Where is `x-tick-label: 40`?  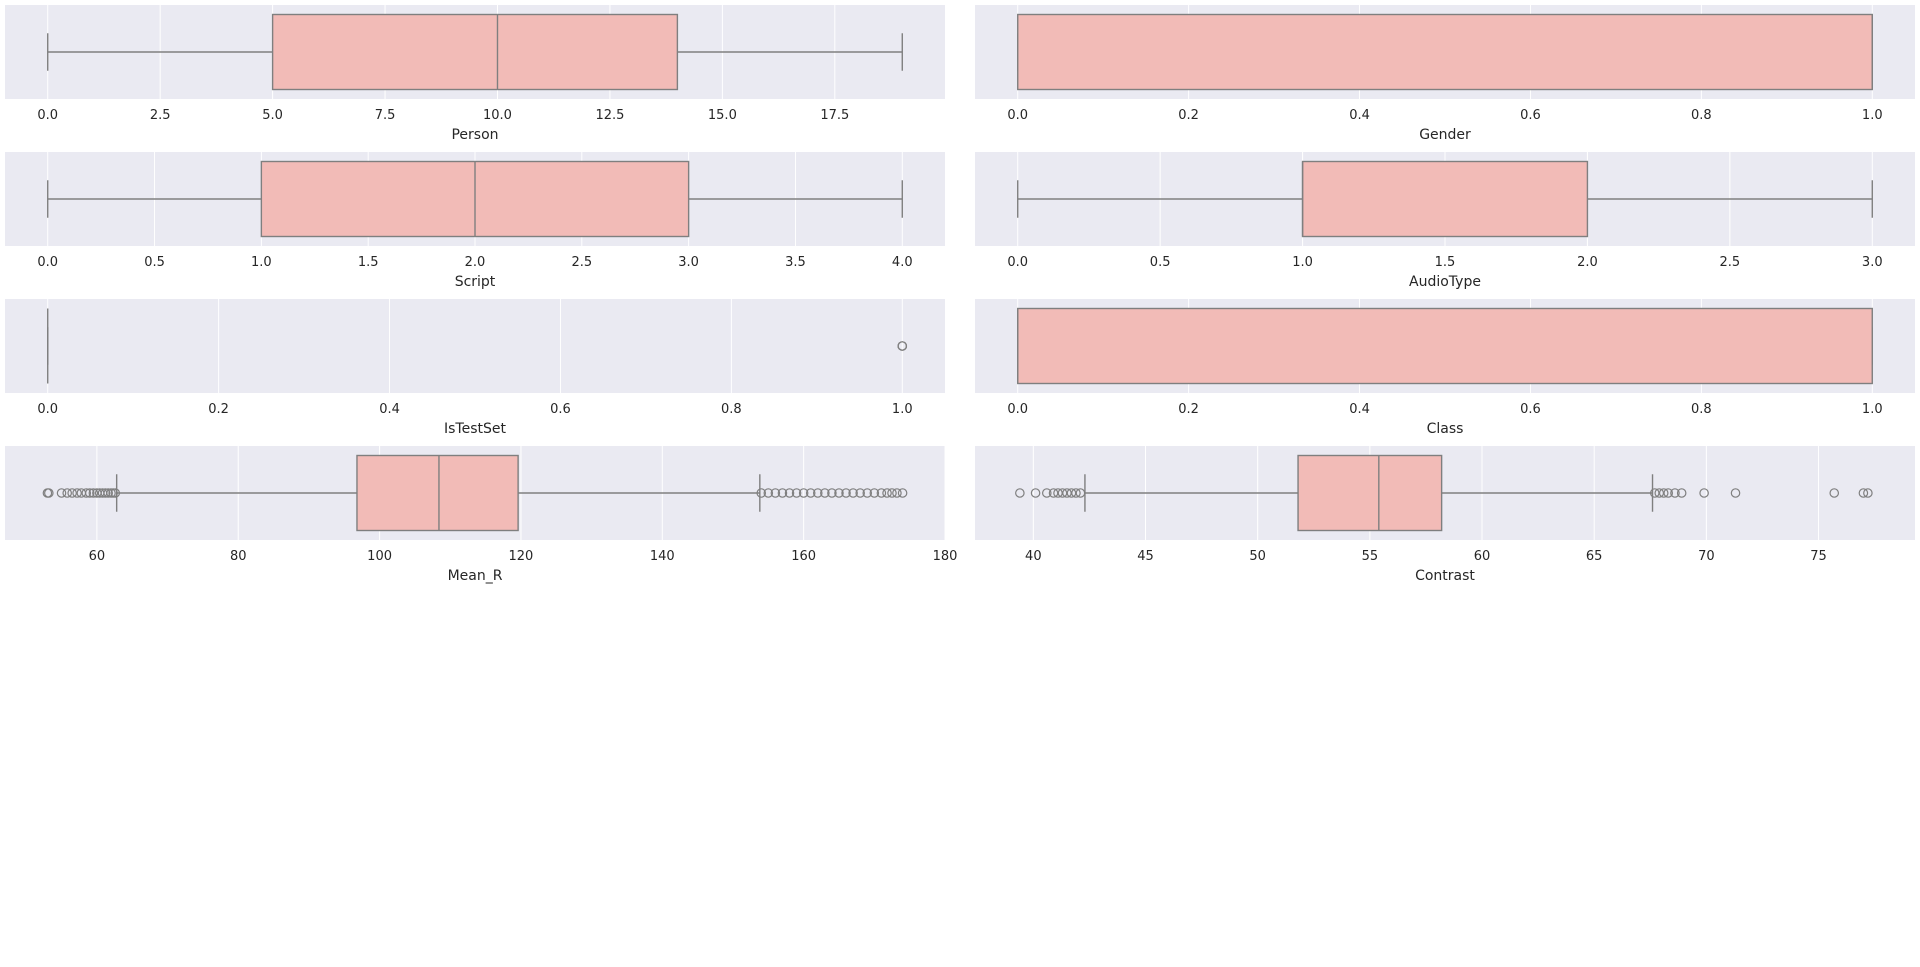 x-tick-label: 40 is located at coordinates (1033, 556).